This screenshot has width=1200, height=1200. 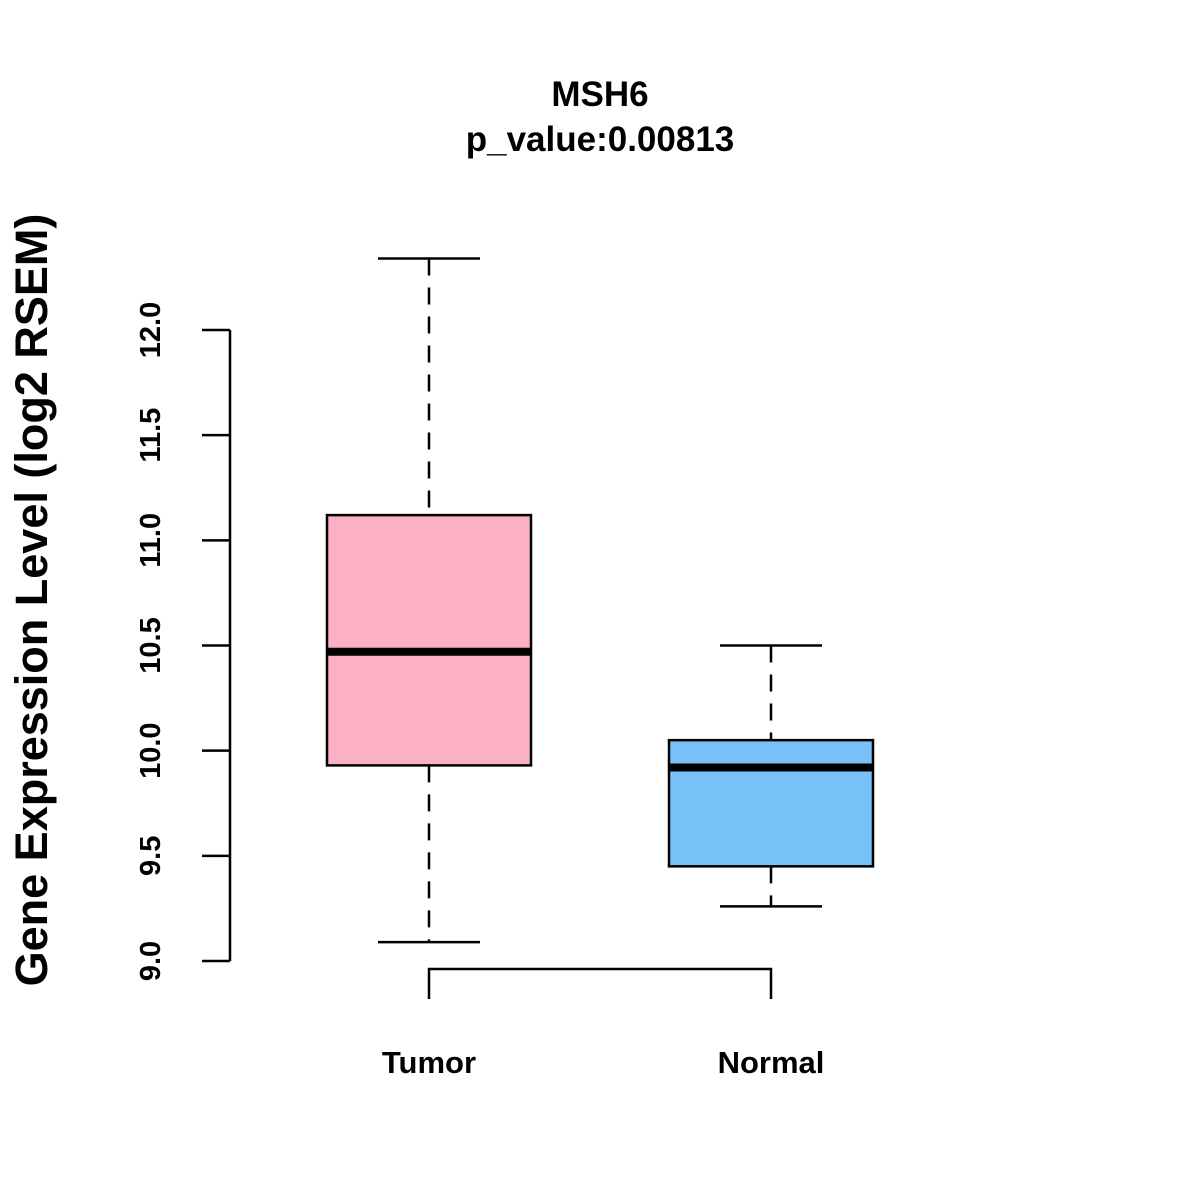 I want to click on comparison-bracket-group, so click(x=600, y=983).